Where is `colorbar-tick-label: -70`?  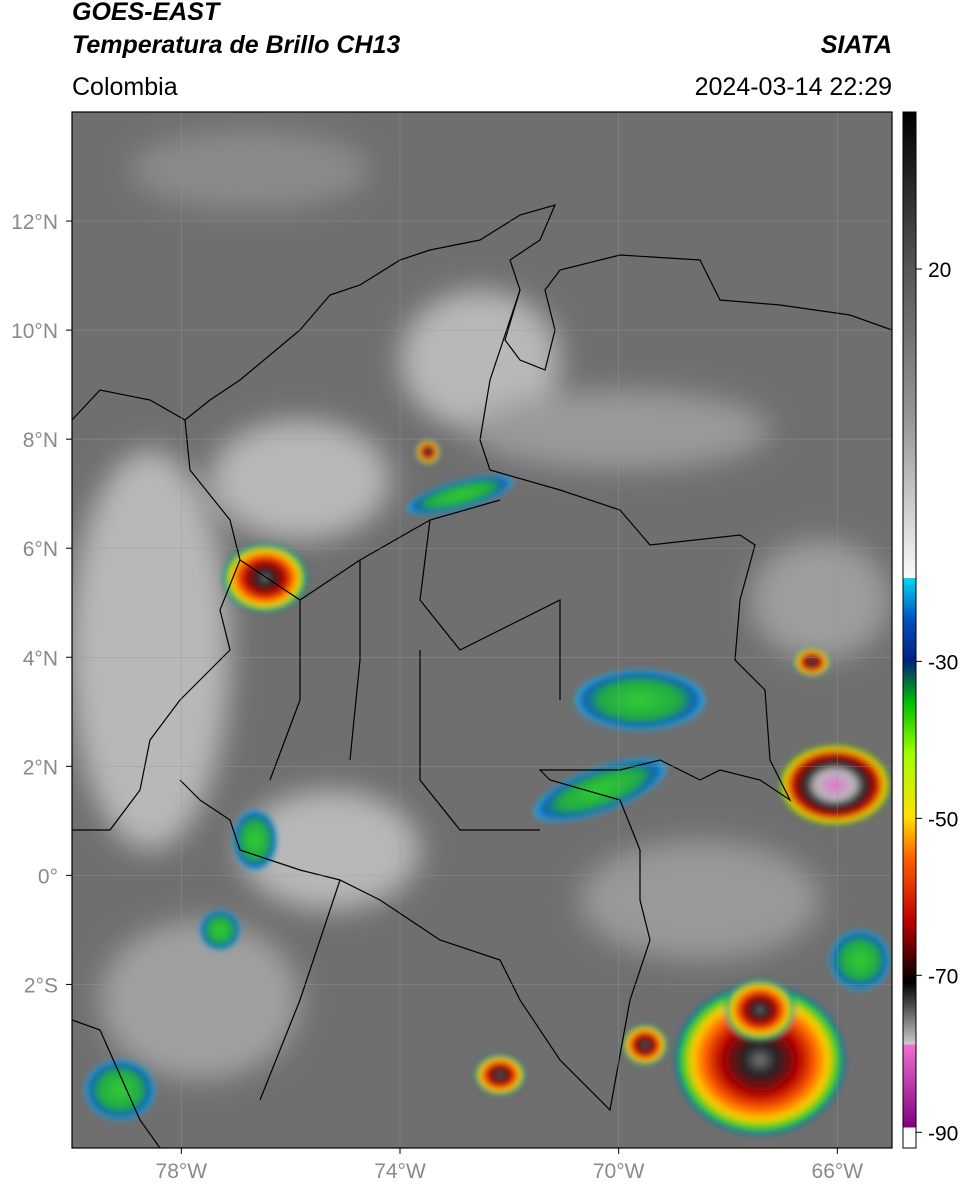 colorbar-tick-label: -70 is located at coordinates (943, 976).